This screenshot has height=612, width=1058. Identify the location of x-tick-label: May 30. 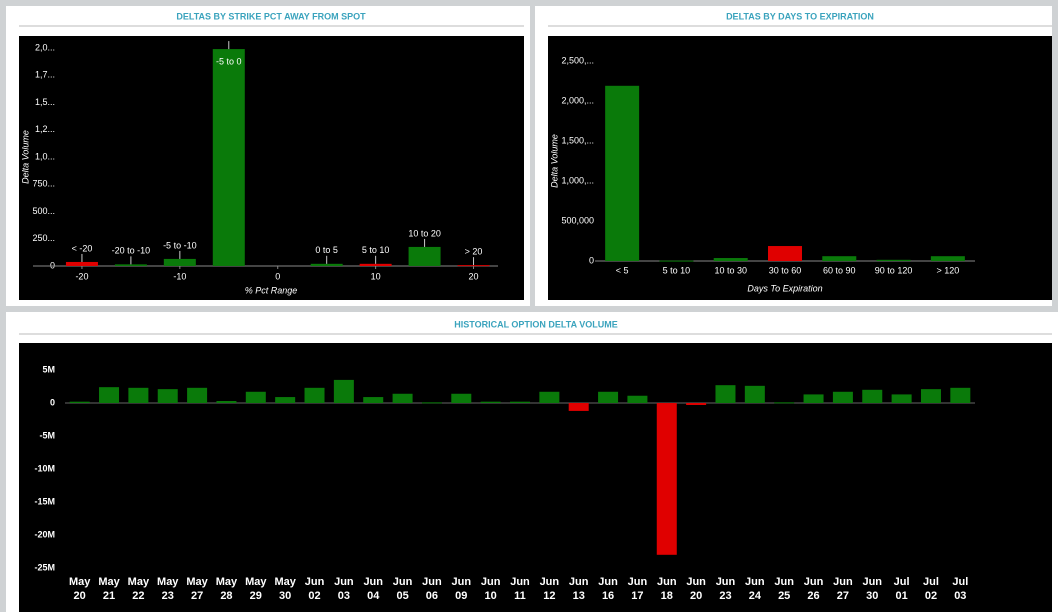
(285, 589).